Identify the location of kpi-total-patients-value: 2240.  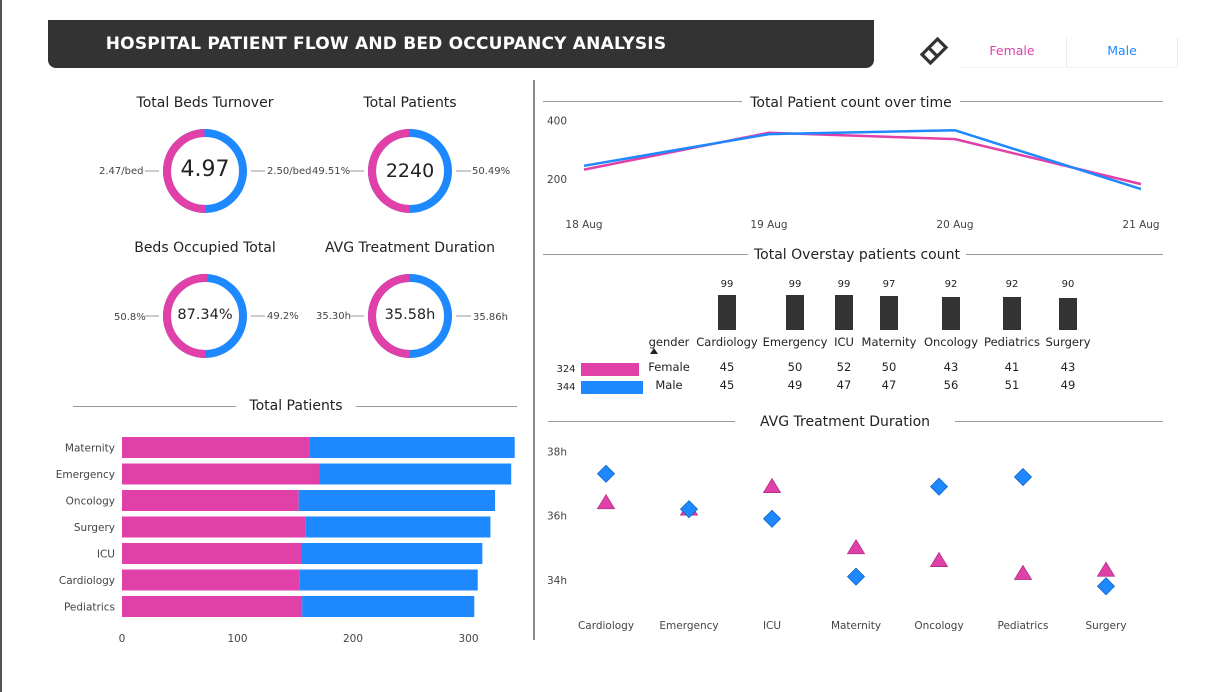
(410, 171).